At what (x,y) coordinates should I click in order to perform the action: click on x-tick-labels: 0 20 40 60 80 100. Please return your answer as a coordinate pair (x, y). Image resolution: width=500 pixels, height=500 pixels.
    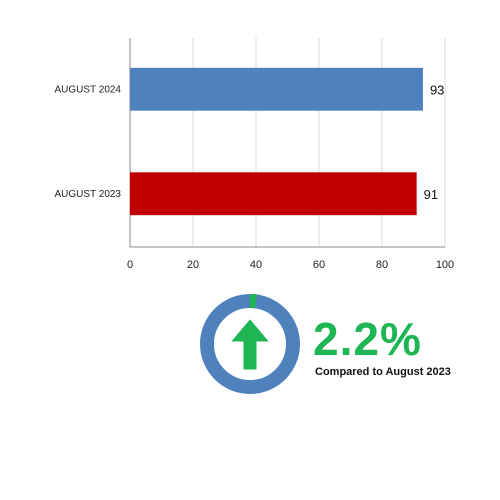
    Looking at the image, I should click on (290, 265).